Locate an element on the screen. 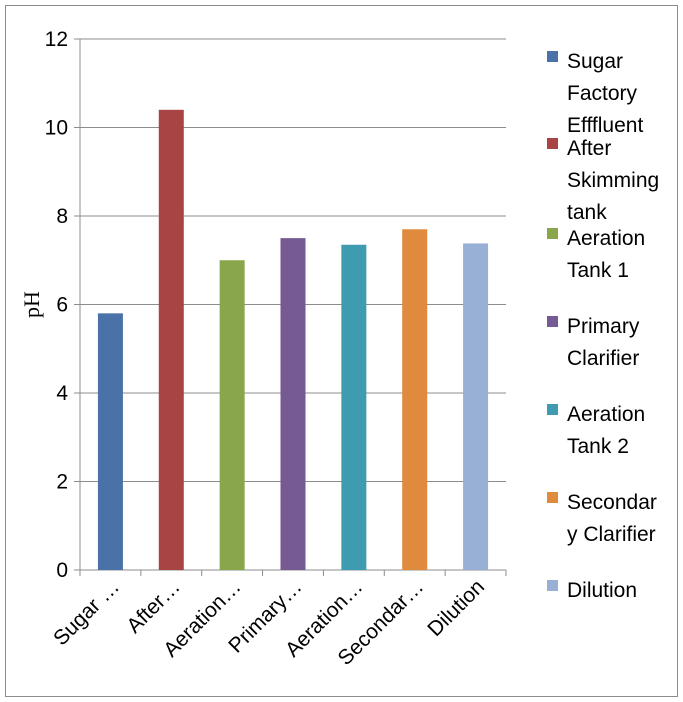  y-tick-label: 8 is located at coordinates (62, 216).